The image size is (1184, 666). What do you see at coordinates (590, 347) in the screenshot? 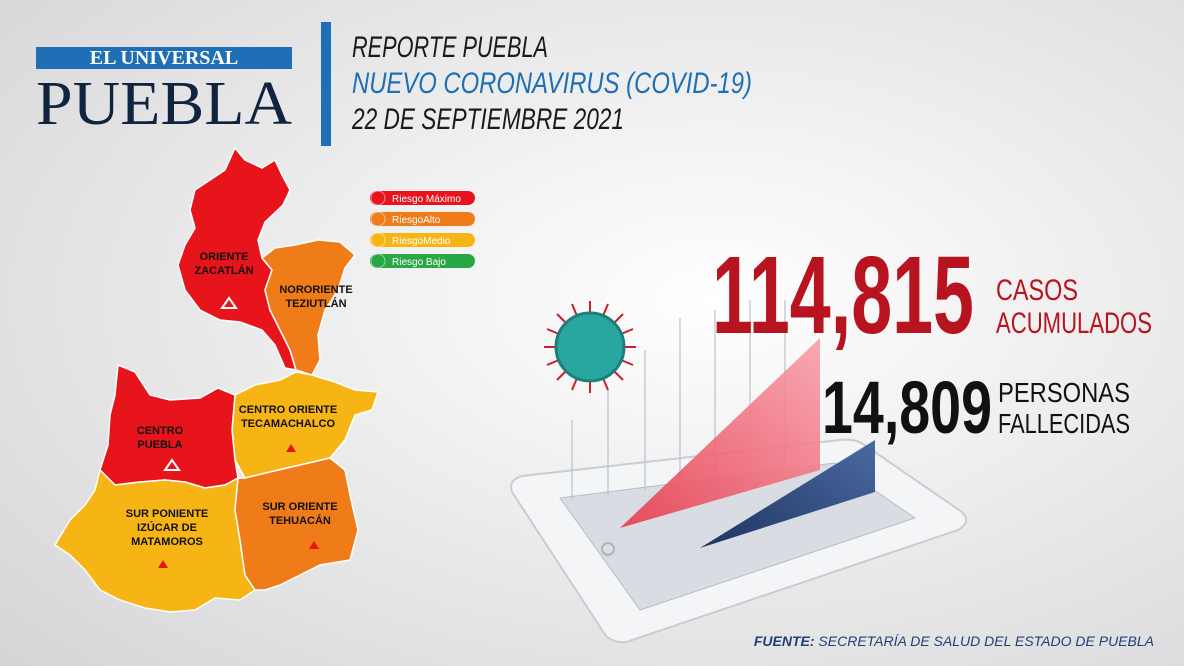
I see `virus` at bounding box center [590, 347].